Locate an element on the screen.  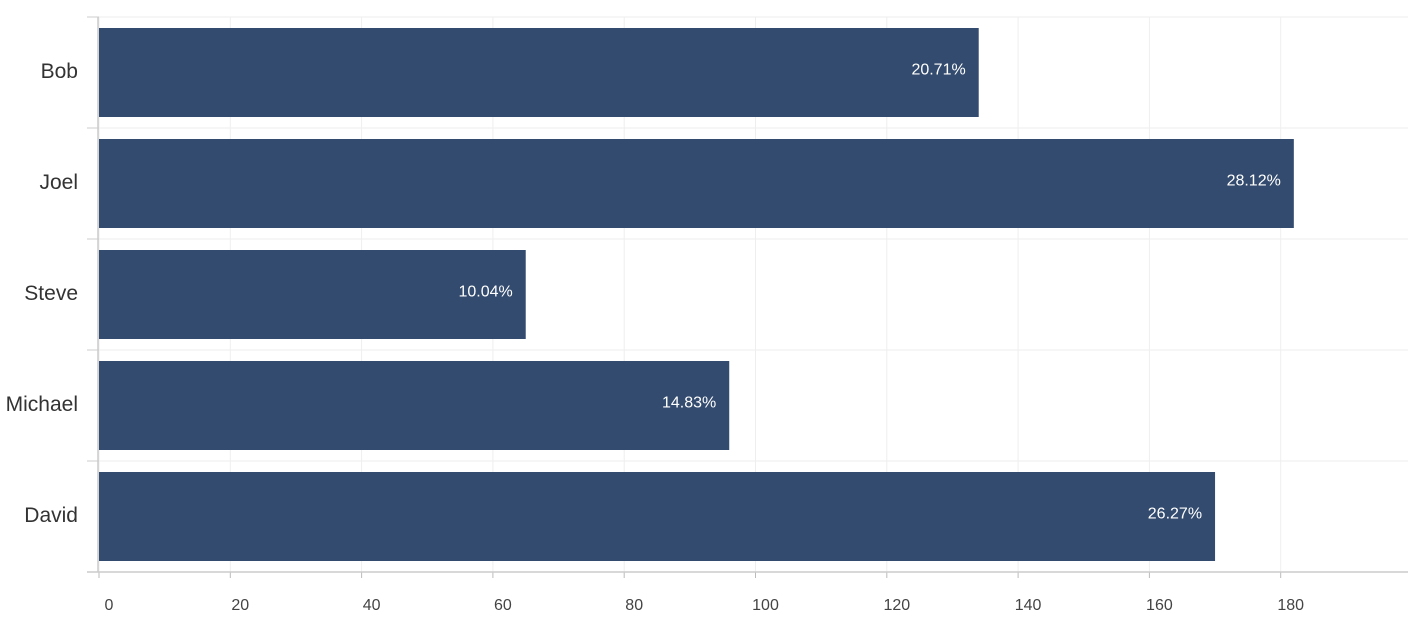
x-tick-label: 80 is located at coordinates (634, 605).